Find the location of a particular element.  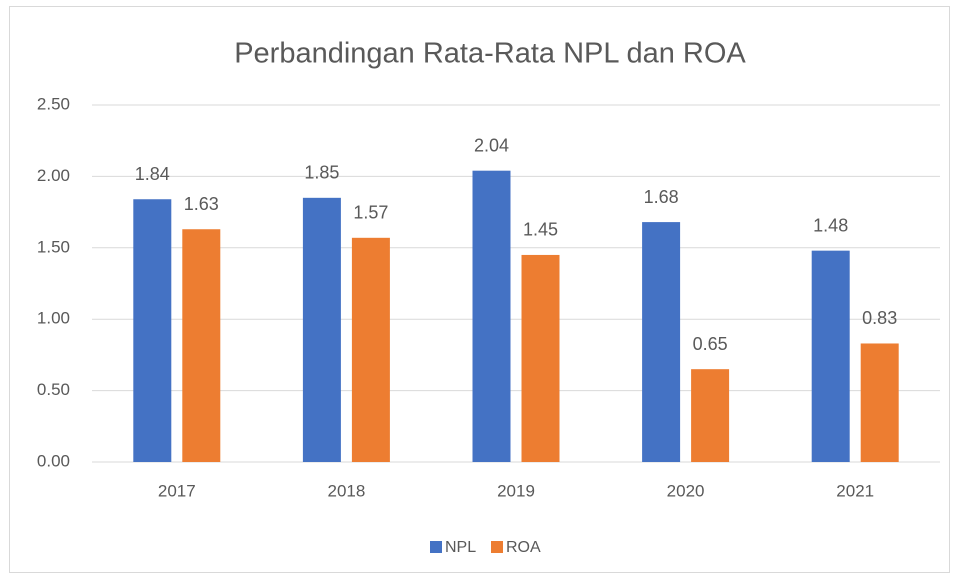

y-tick-label: 1.50 is located at coordinates (53, 246).